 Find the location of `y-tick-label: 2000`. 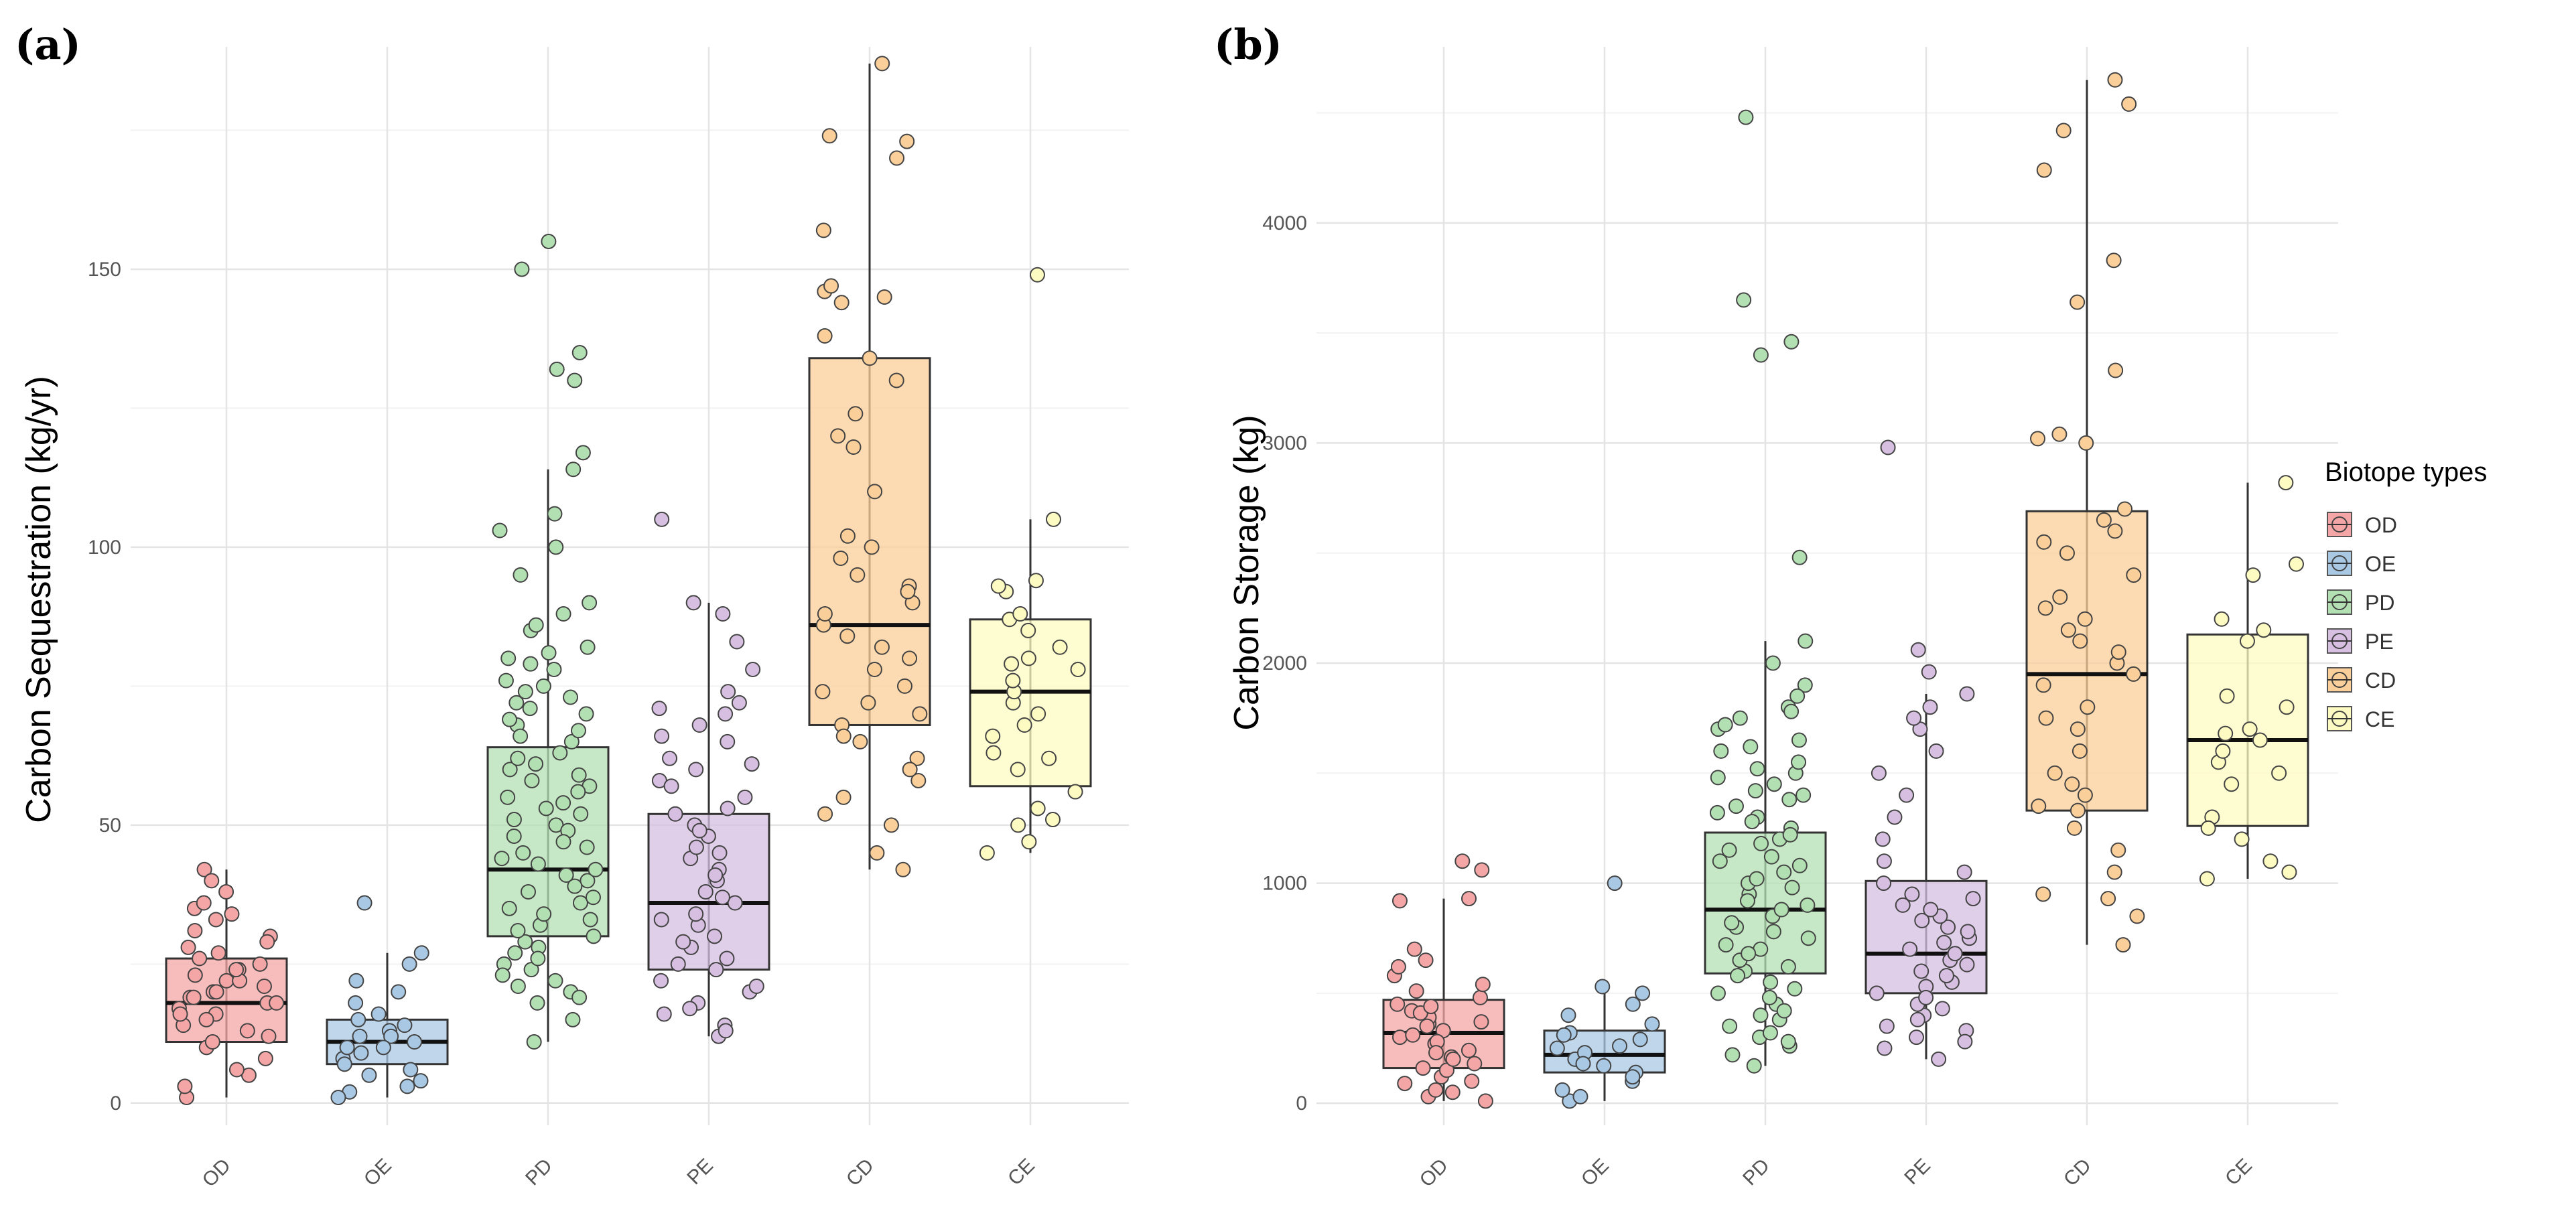

y-tick-label: 2000 is located at coordinates (1284, 663).